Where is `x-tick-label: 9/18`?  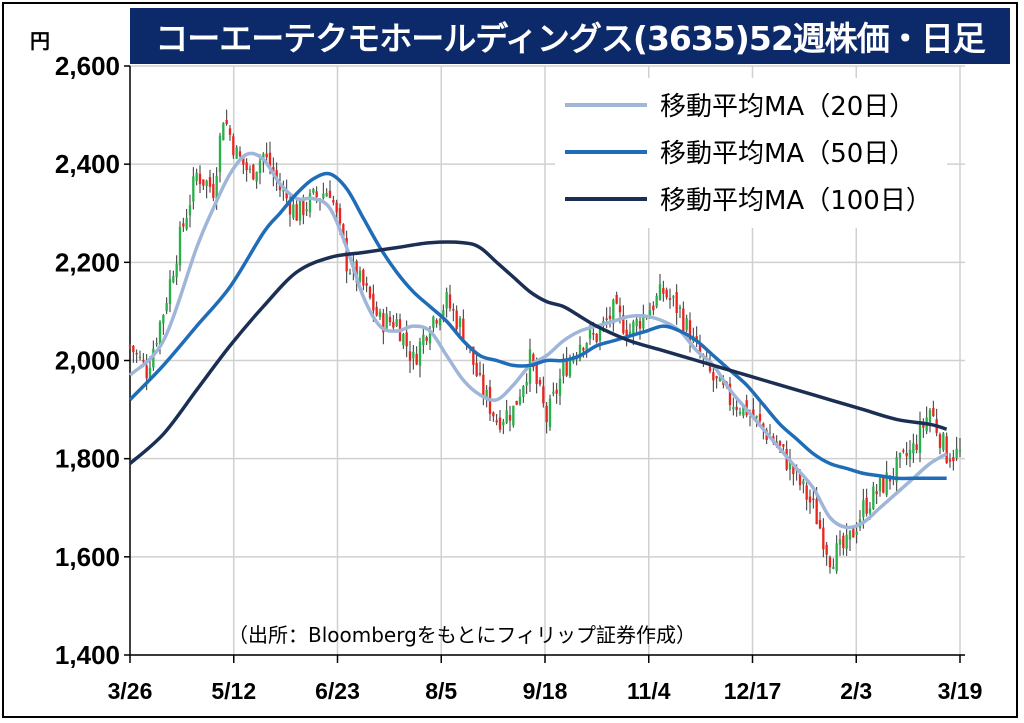 x-tick-label: 9/18 is located at coordinates (545, 691).